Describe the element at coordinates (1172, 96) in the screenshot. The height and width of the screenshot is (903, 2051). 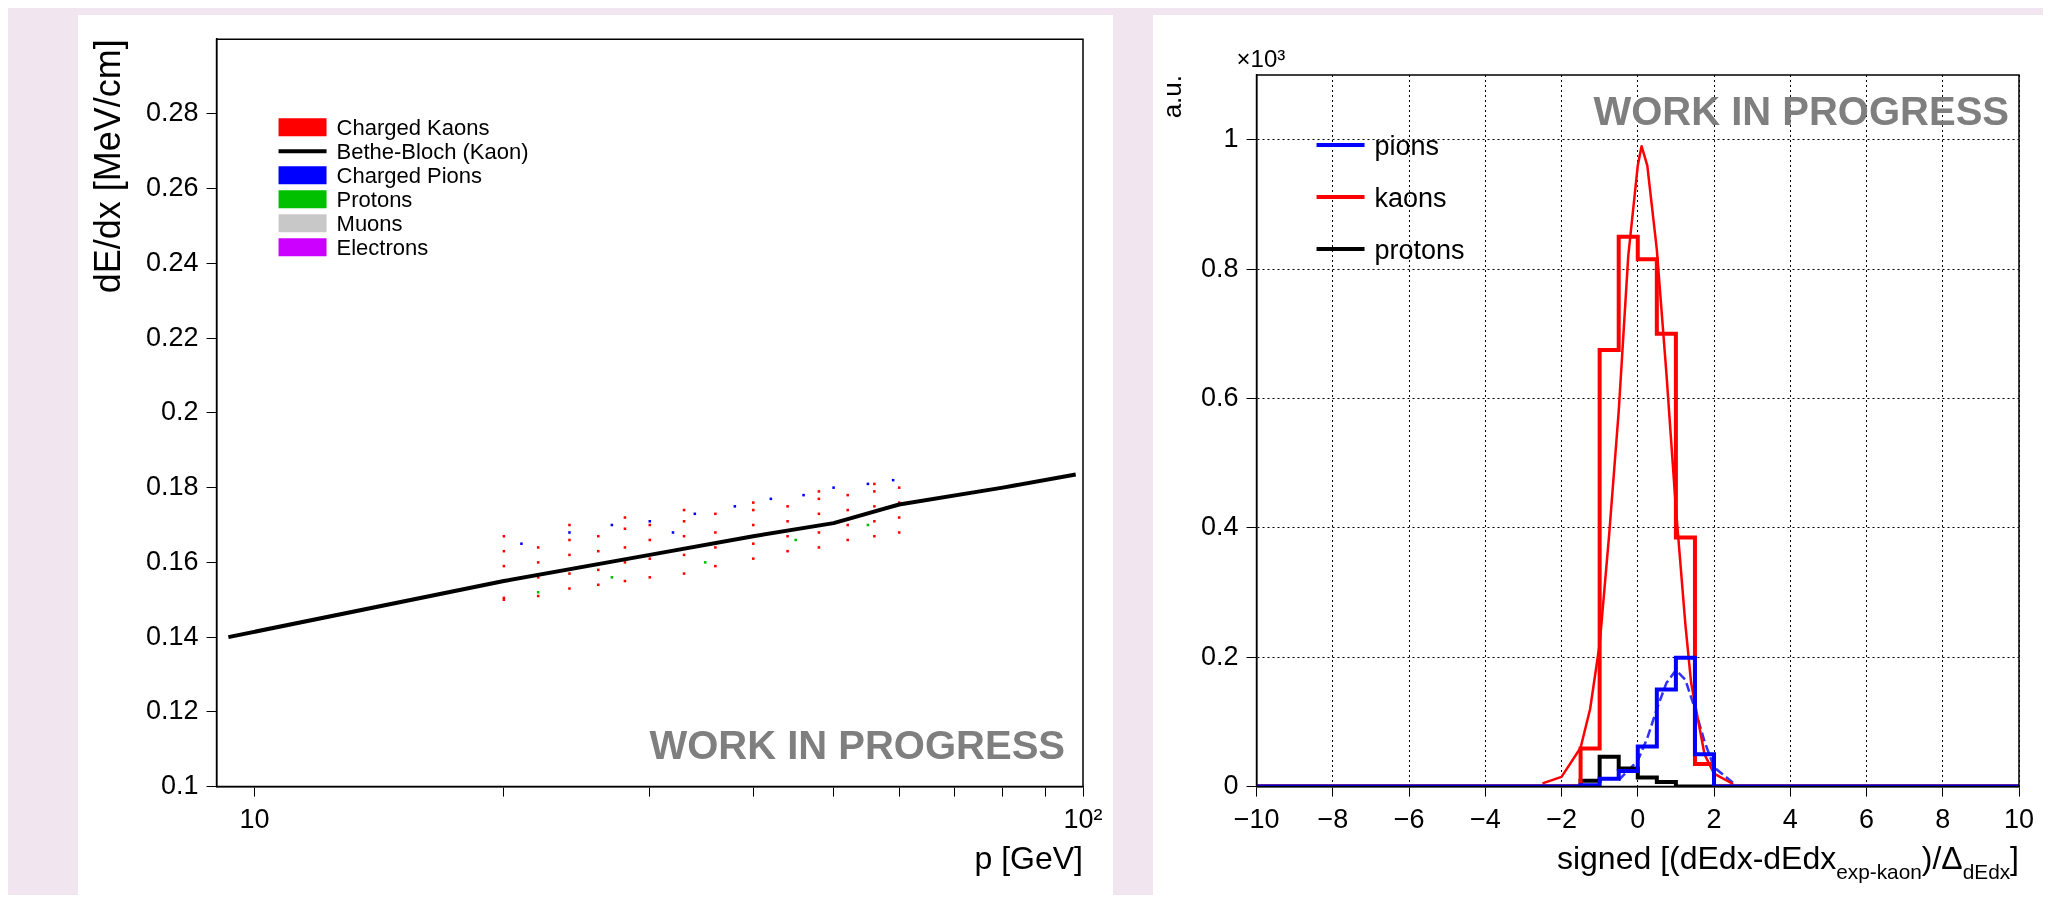
I see `y-axis-title: a.u.` at that location.